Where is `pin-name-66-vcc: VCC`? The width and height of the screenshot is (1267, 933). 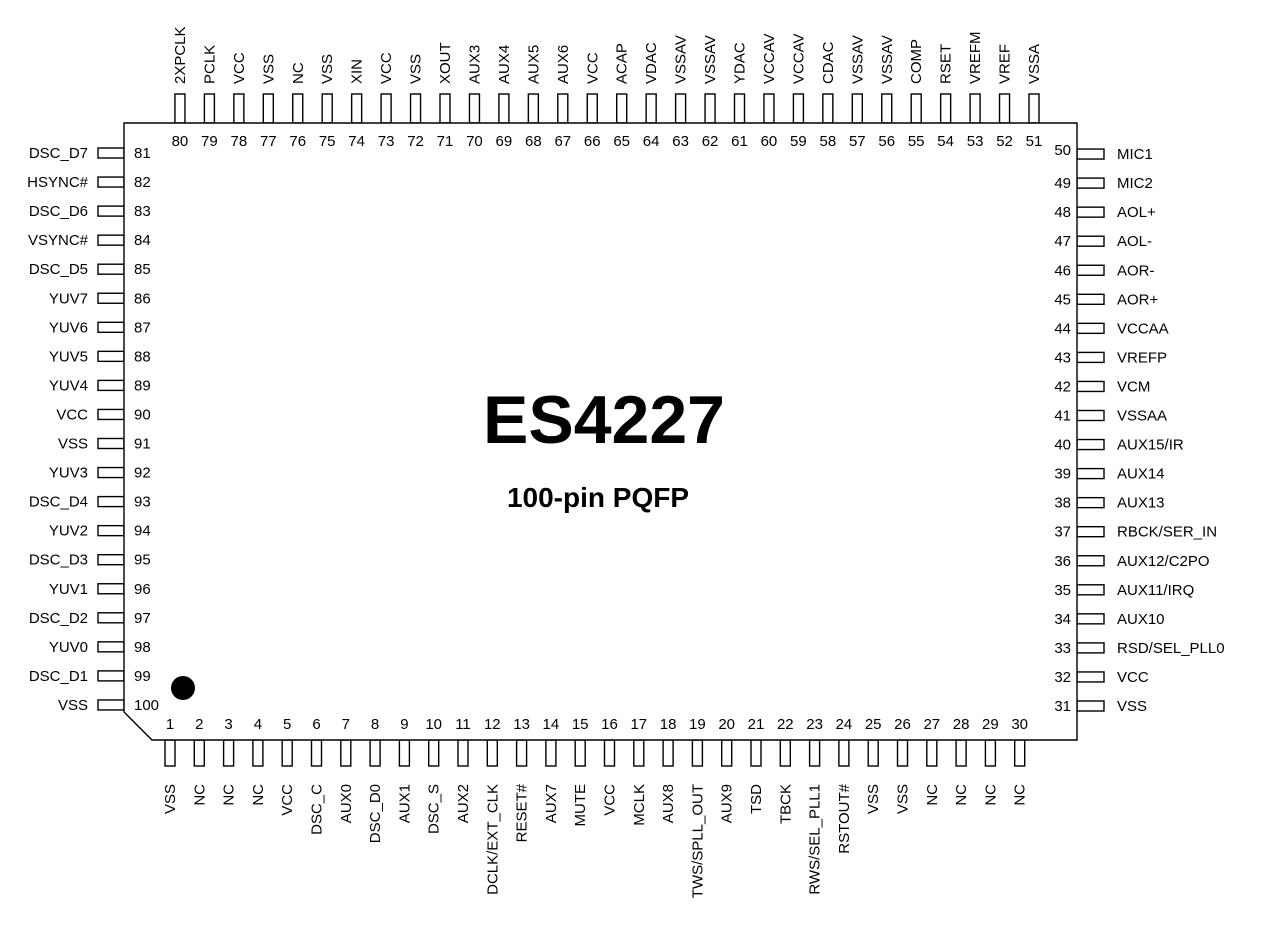
pin-name-66-vcc: VCC is located at coordinates (592, 68).